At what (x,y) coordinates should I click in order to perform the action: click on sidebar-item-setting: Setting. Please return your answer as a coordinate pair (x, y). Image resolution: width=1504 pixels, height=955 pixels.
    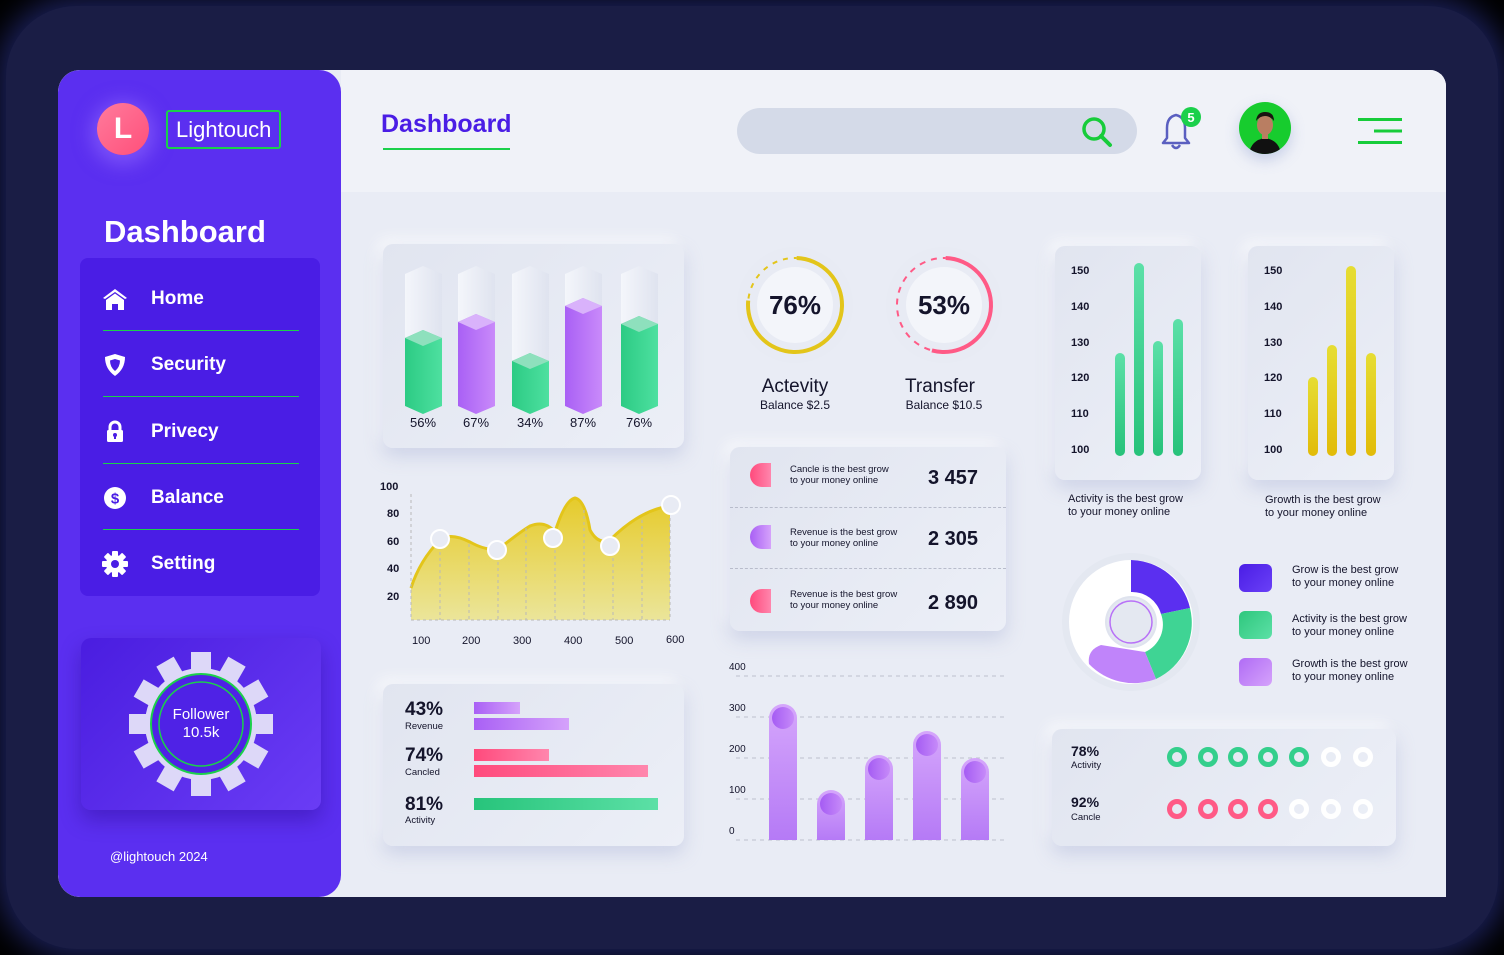
    Looking at the image, I should click on (200, 564).